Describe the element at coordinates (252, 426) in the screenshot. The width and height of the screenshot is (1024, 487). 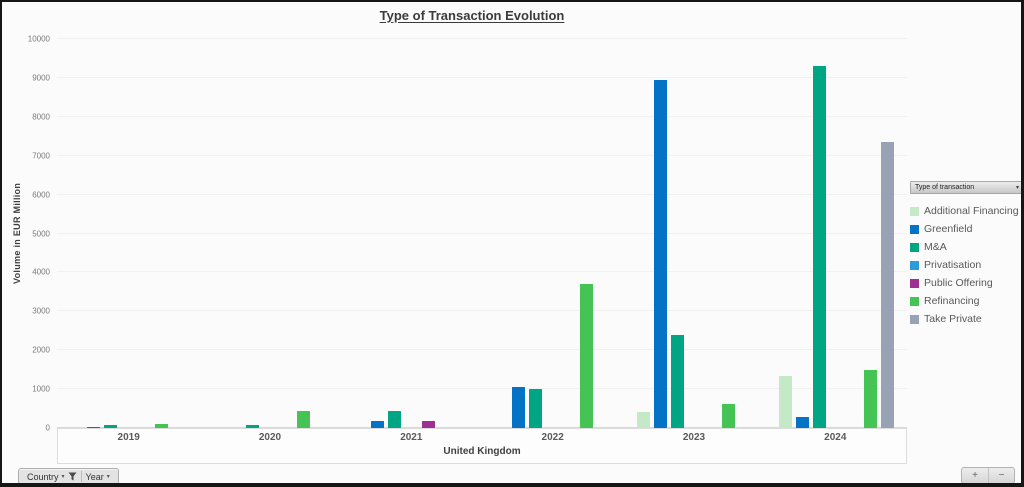
I see `bar-m-a-2020` at that location.